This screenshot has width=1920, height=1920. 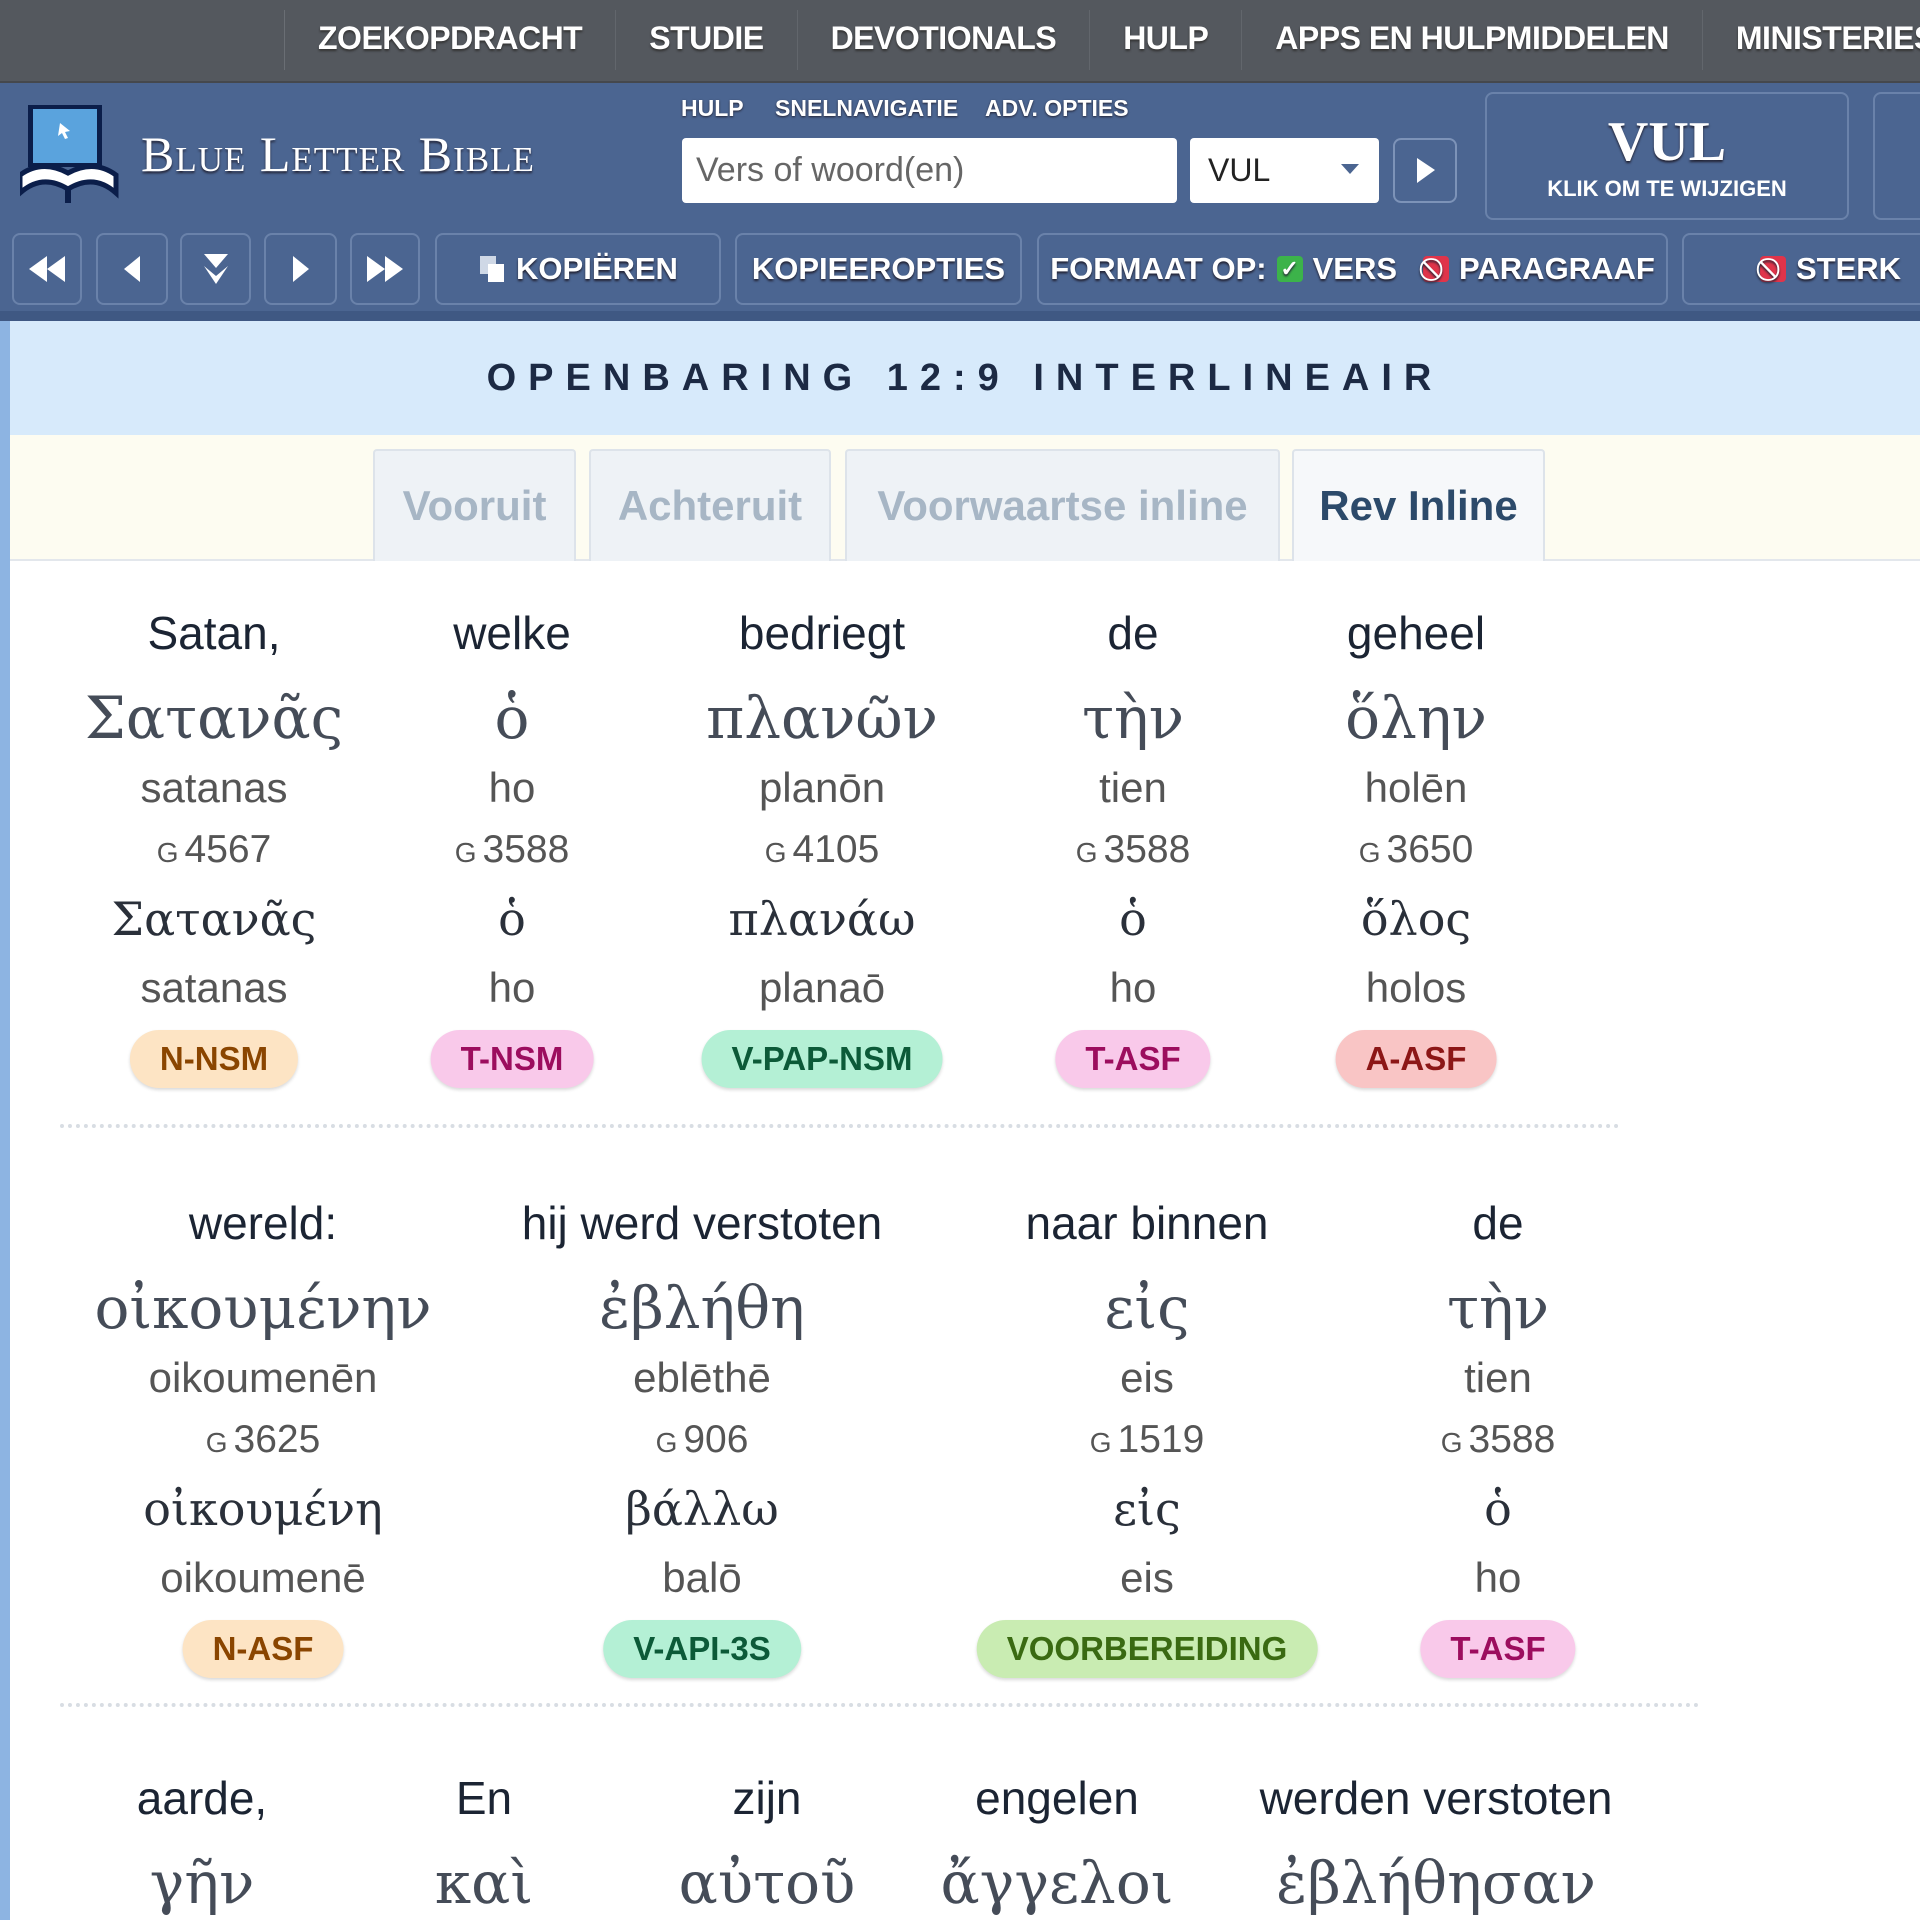 I want to click on search-go-button, so click(x=1425, y=170).